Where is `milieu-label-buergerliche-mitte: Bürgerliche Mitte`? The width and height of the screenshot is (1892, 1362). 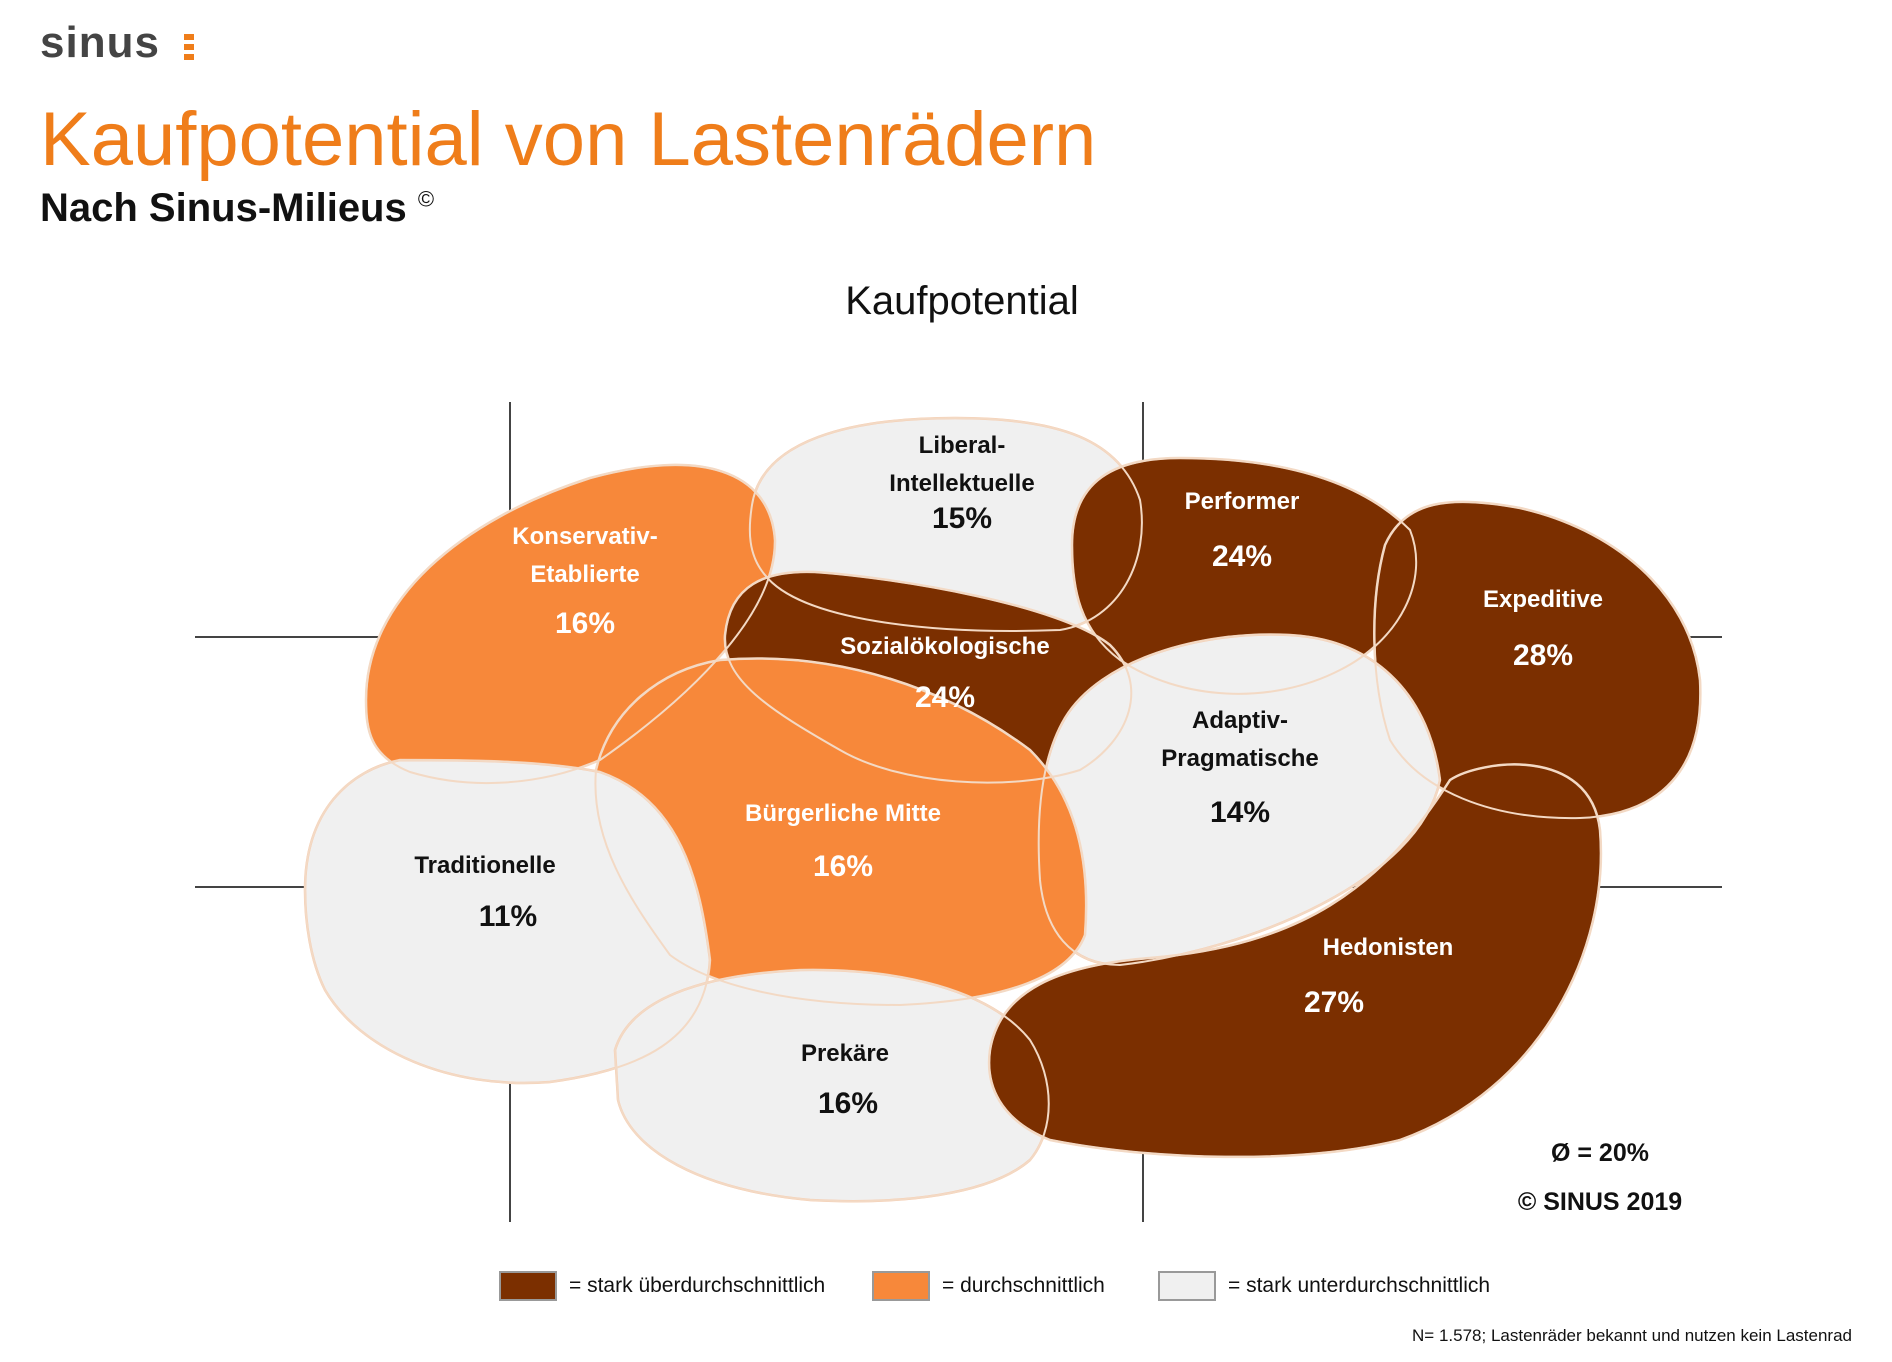 milieu-label-buergerliche-mitte: Bürgerliche Mitte is located at coordinates (843, 813).